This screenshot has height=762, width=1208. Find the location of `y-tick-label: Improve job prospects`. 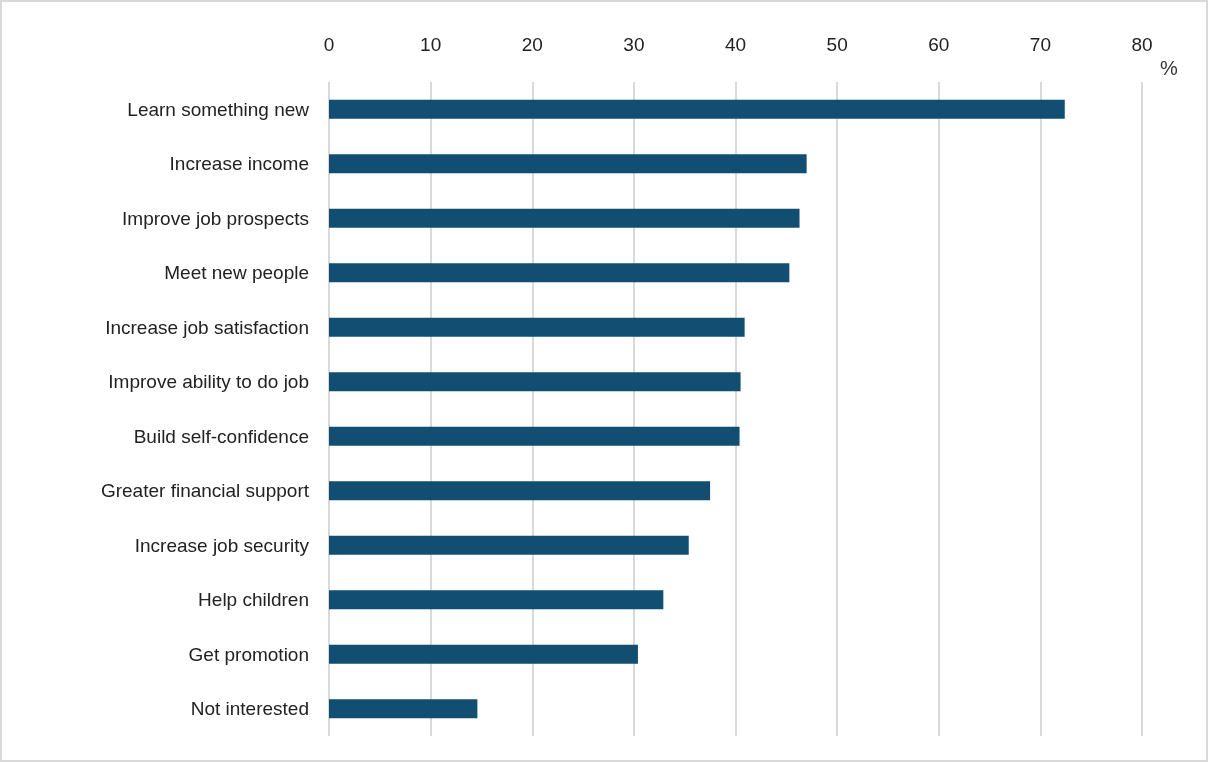

y-tick-label: Improve job prospects is located at coordinates (215, 218).